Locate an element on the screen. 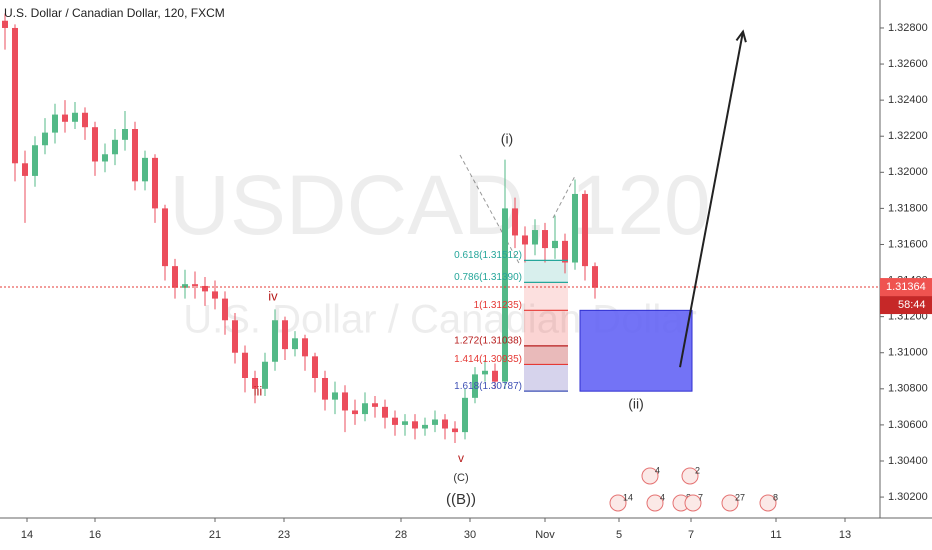  last-price-box is located at coordinates (906, 287).